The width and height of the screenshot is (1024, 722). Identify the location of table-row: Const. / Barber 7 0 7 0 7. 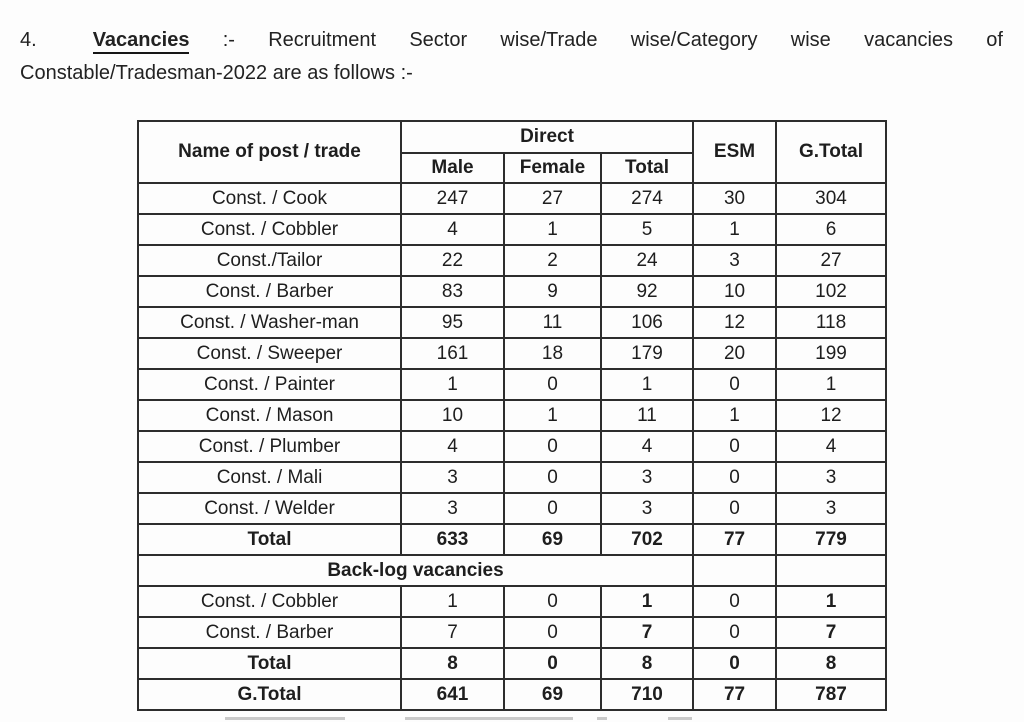
(512, 632).